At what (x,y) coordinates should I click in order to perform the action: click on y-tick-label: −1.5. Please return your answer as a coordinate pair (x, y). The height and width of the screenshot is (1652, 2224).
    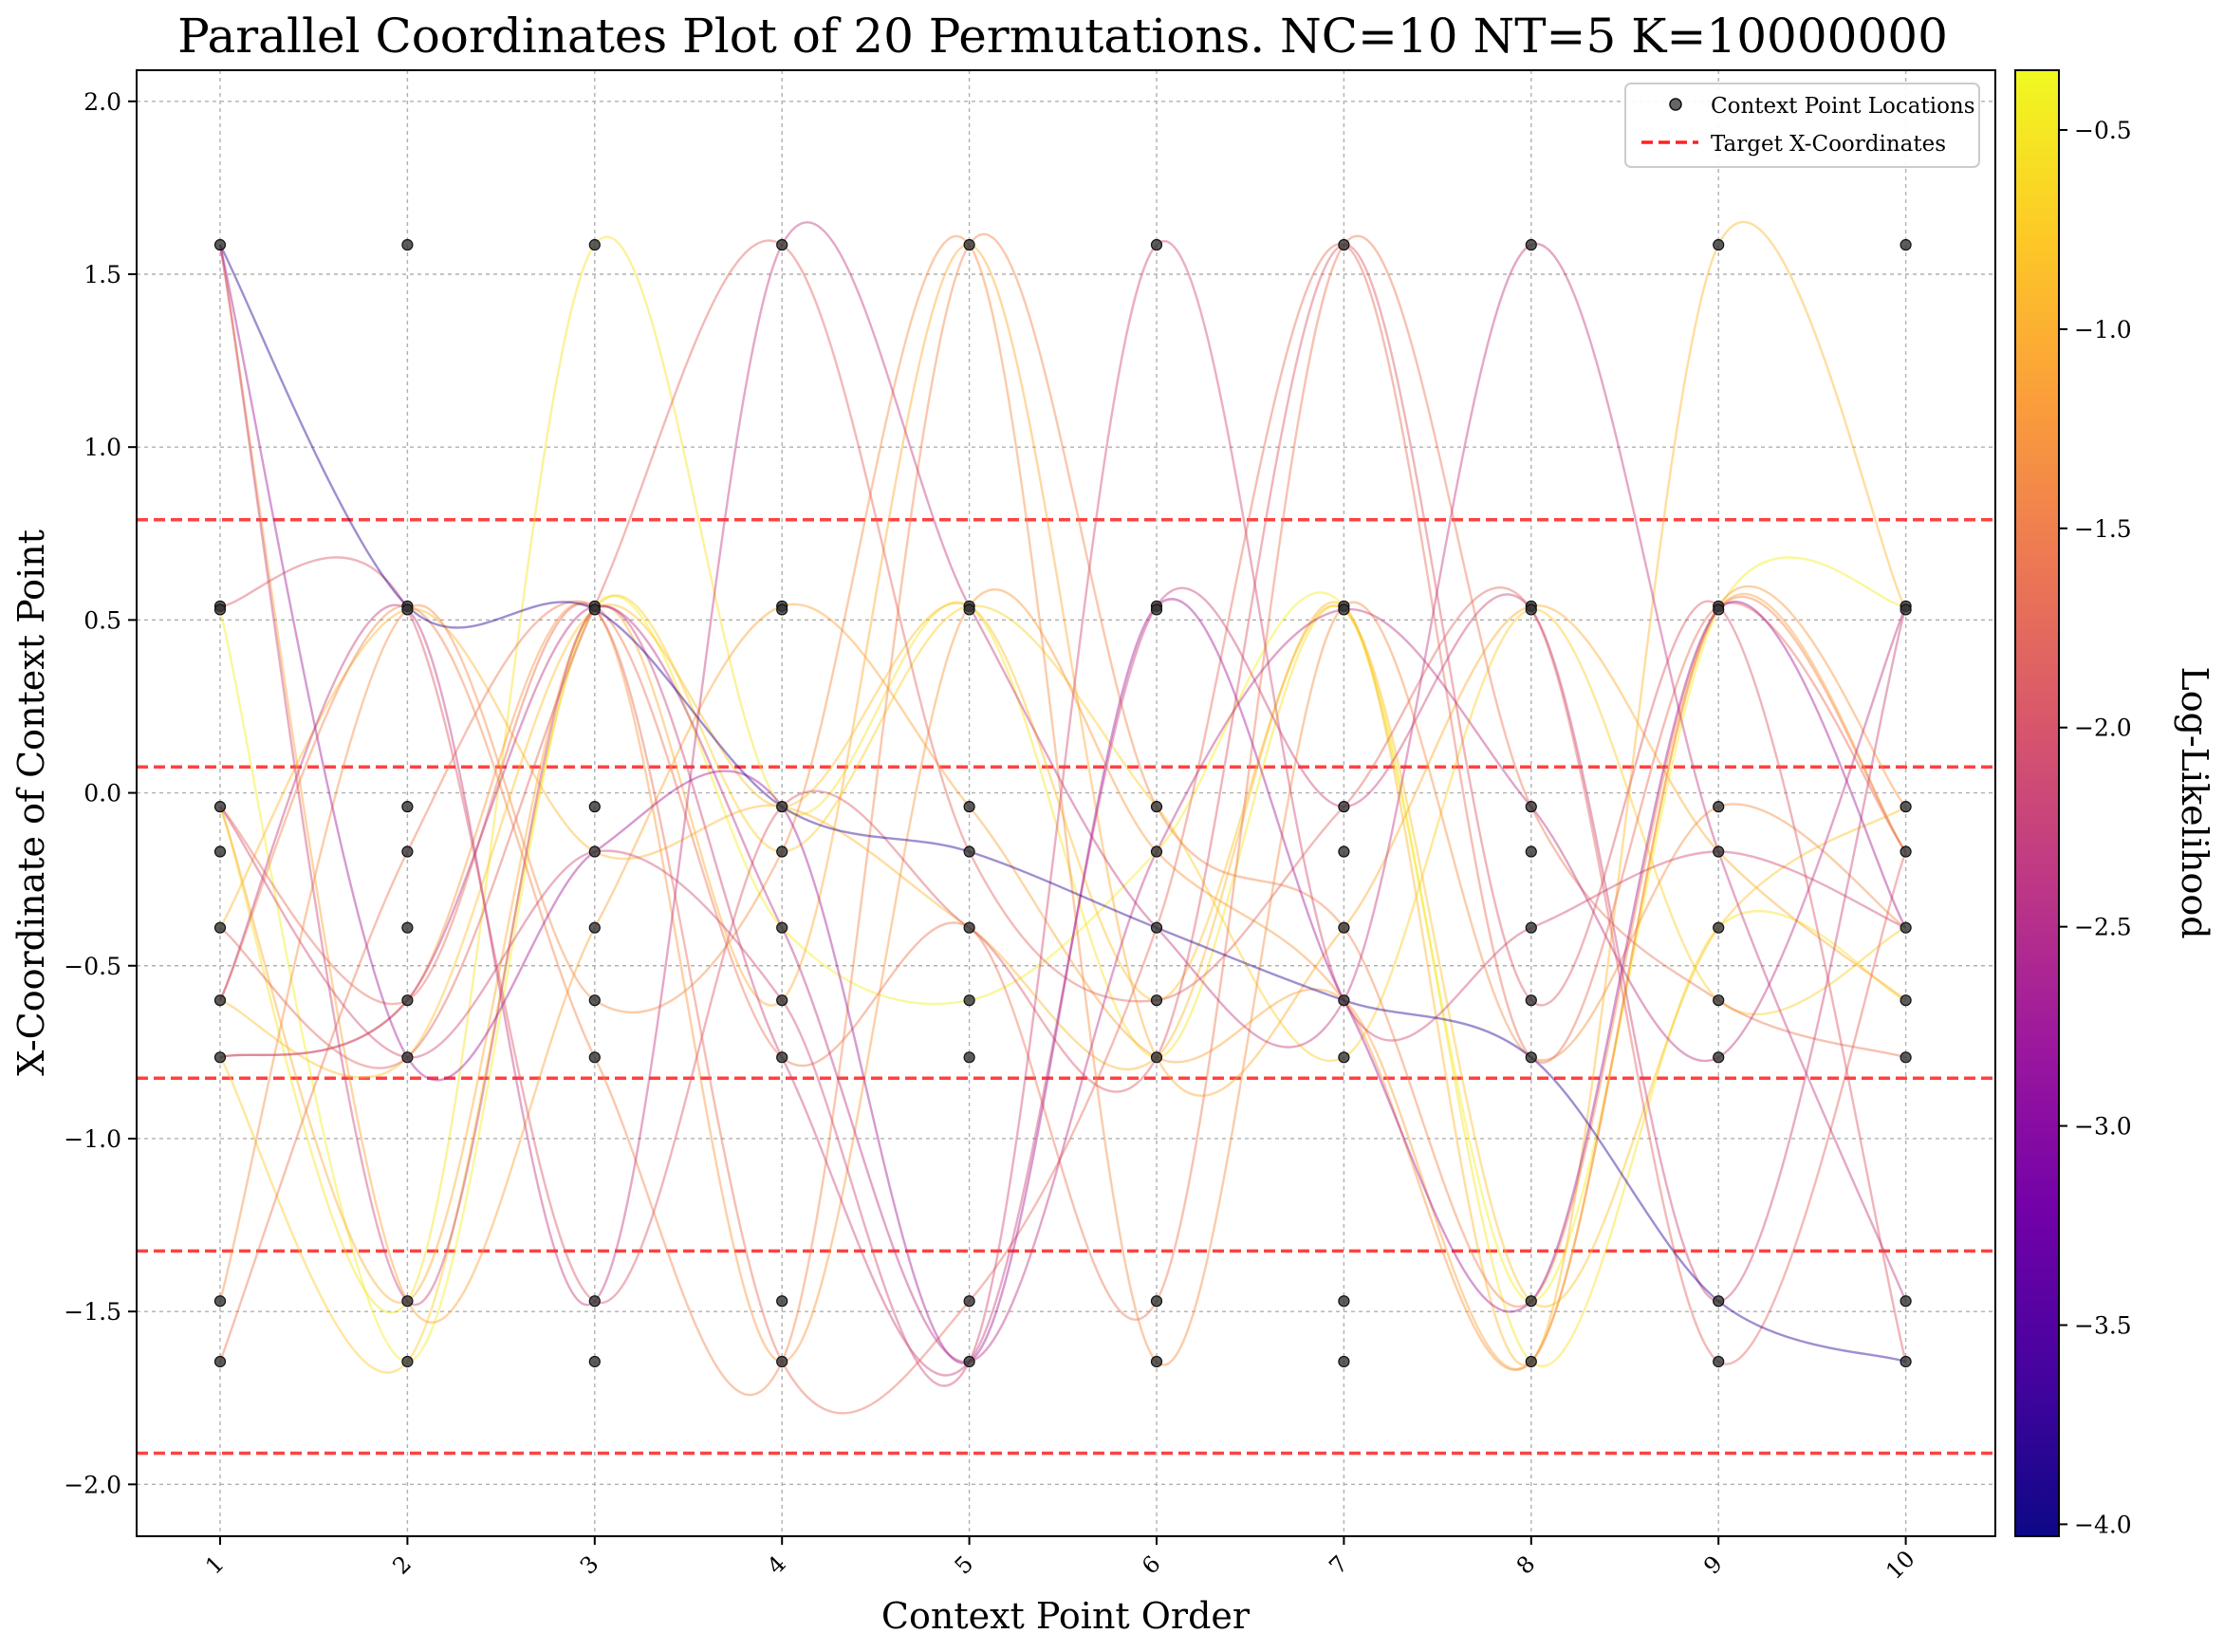
    Looking at the image, I should click on (93, 1312).